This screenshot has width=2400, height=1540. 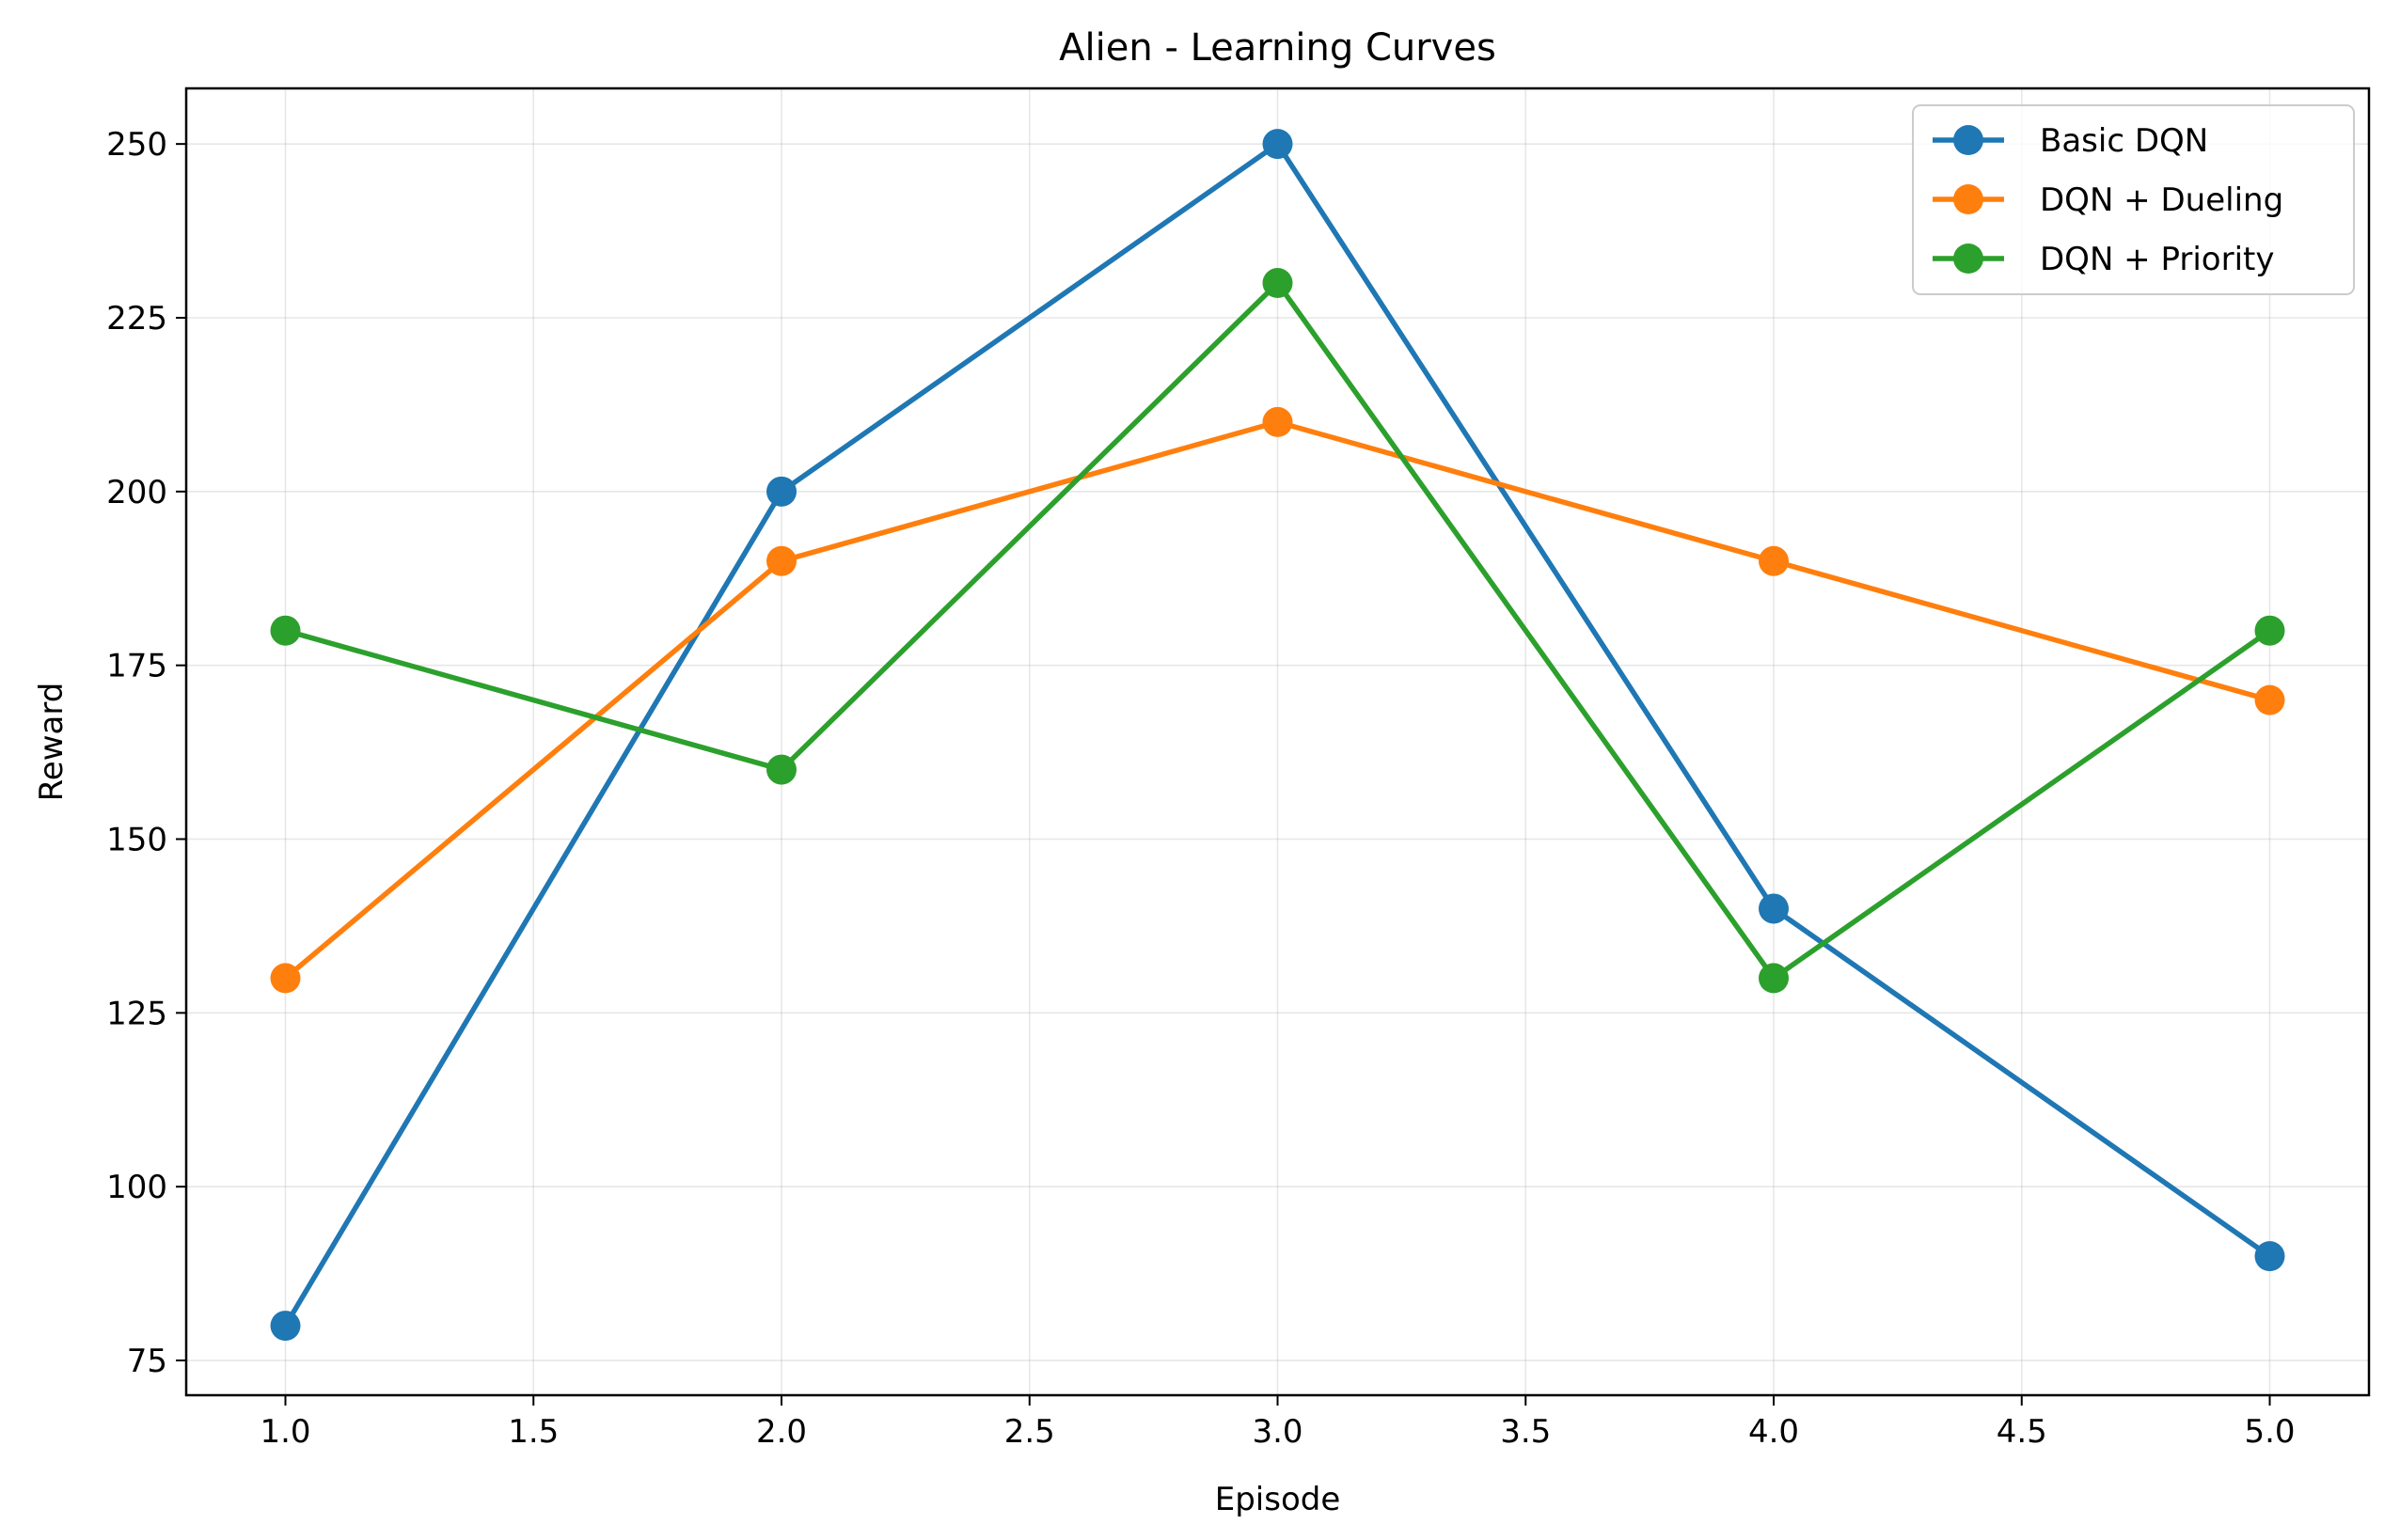 I want to click on y-tick-label: 225, so click(x=136, y=319).